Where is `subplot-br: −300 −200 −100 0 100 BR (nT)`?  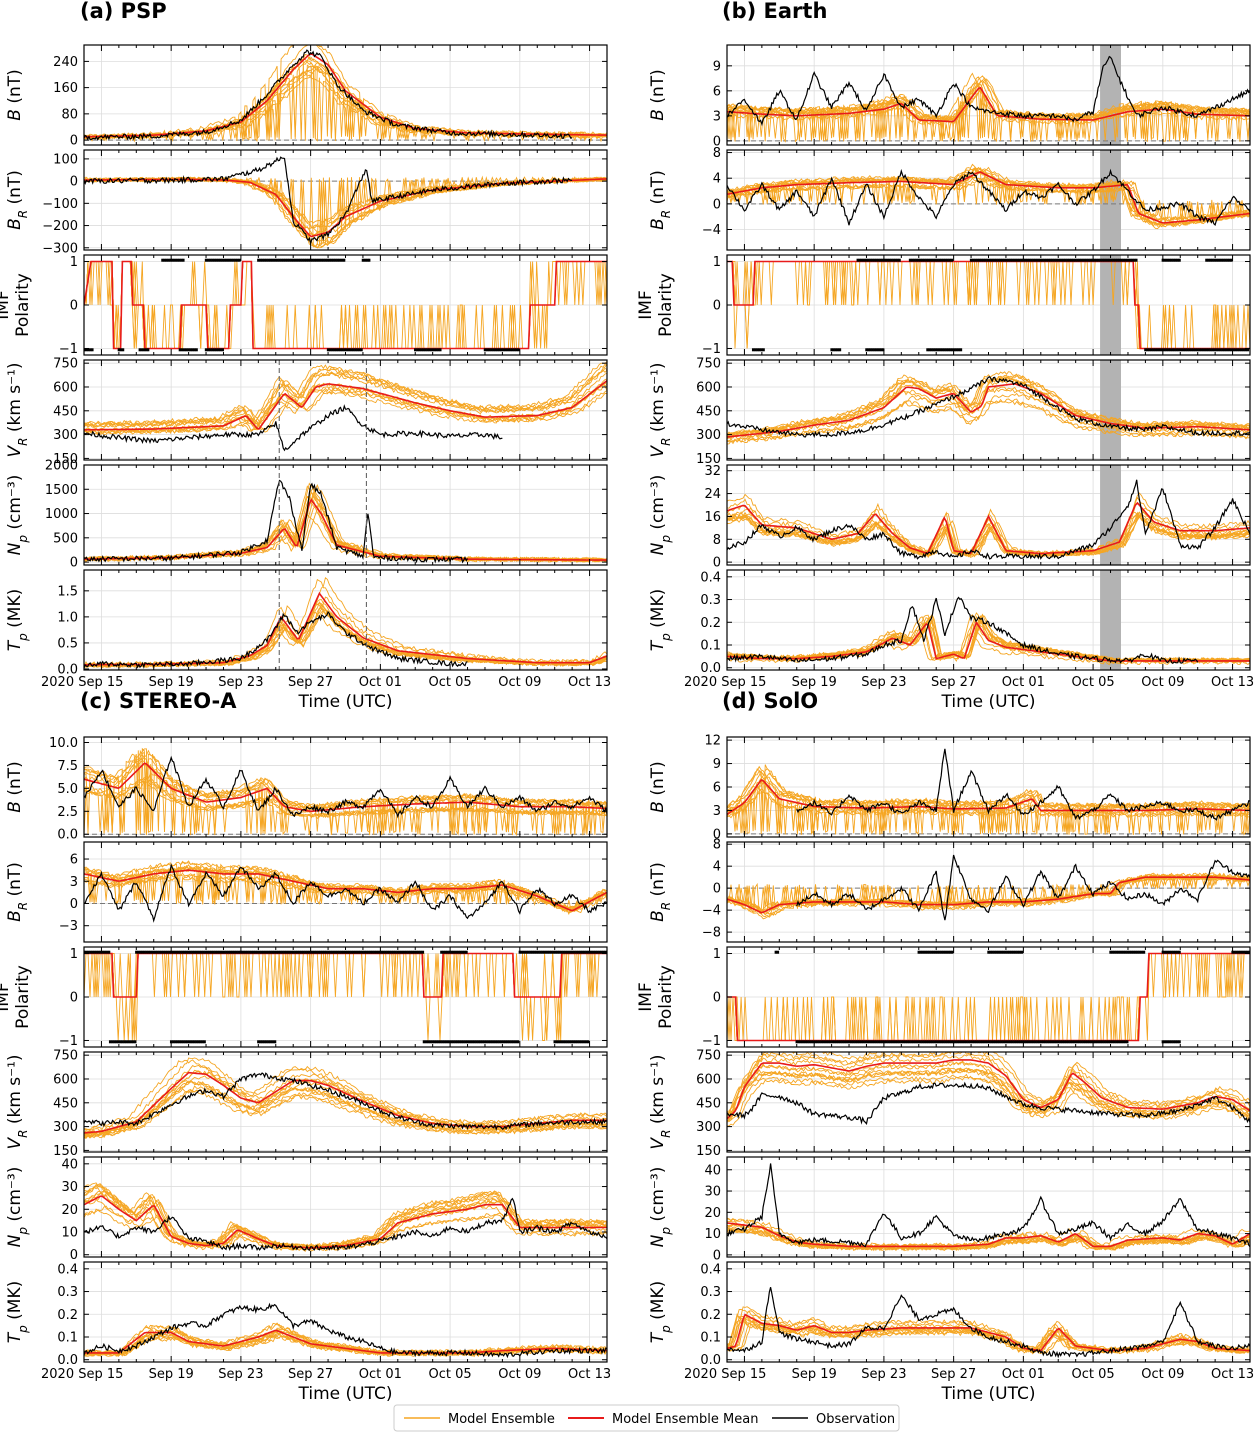
subplot-br: −300 −200 −100 0 100 BR (nT) is located at coordinates (306, 202).